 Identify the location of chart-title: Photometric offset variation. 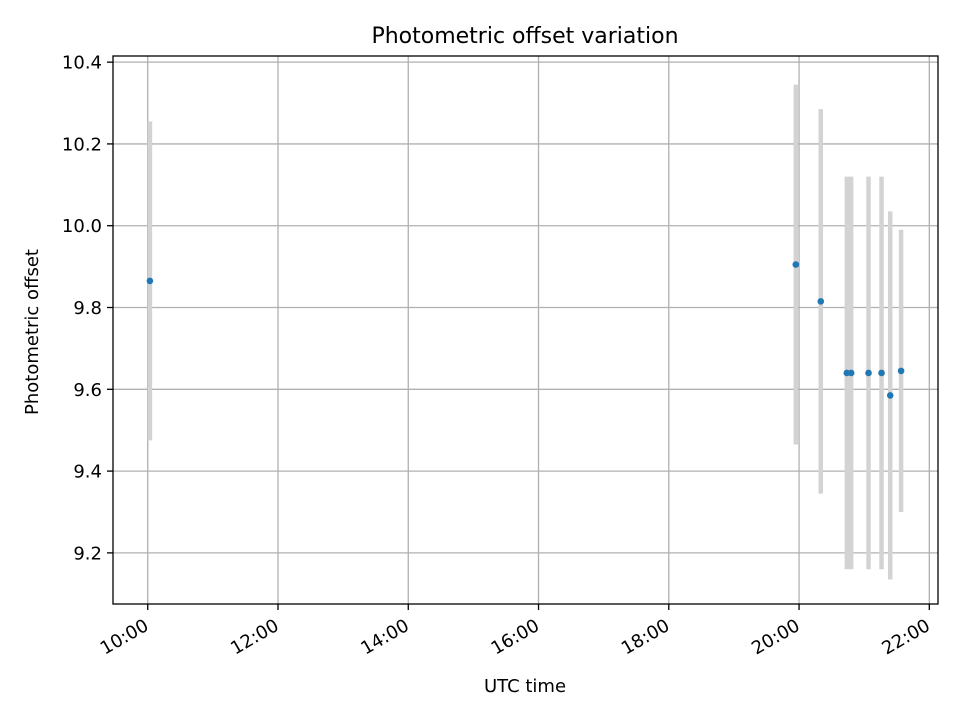
(524, 36).